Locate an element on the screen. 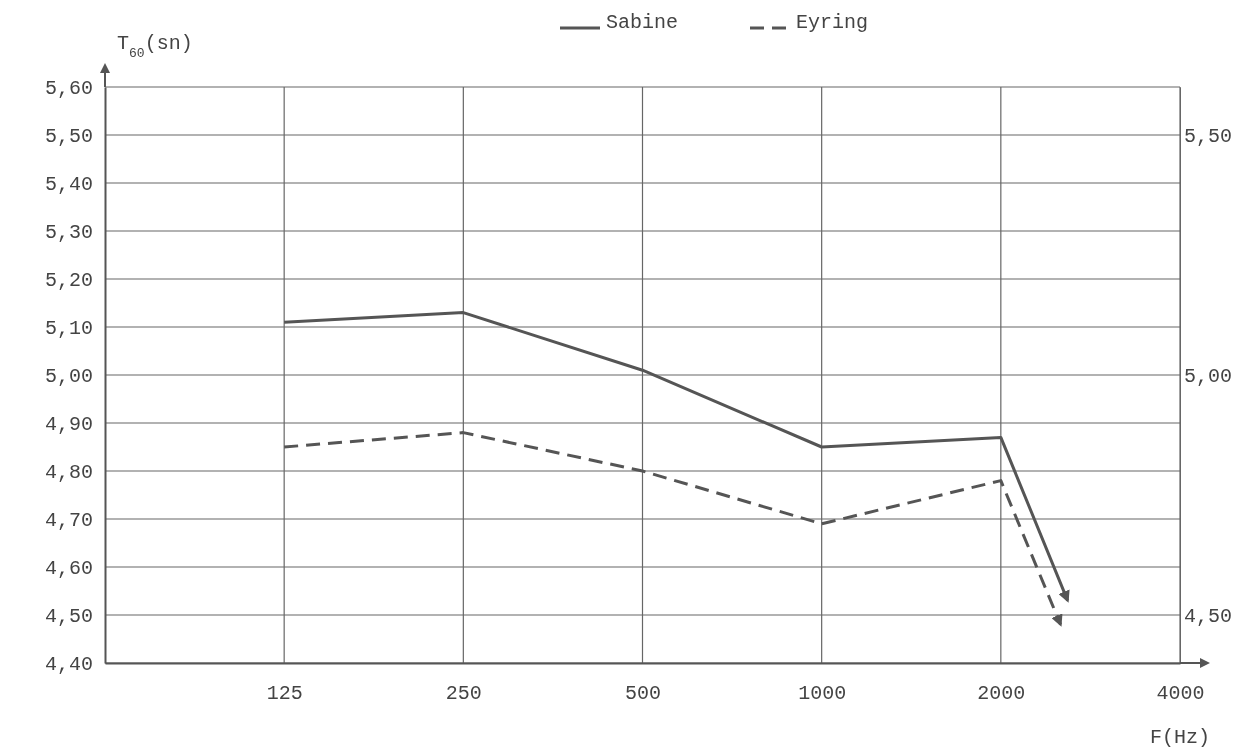  x-axis-title: F(Hz) is located at coordinates (1180, 737).